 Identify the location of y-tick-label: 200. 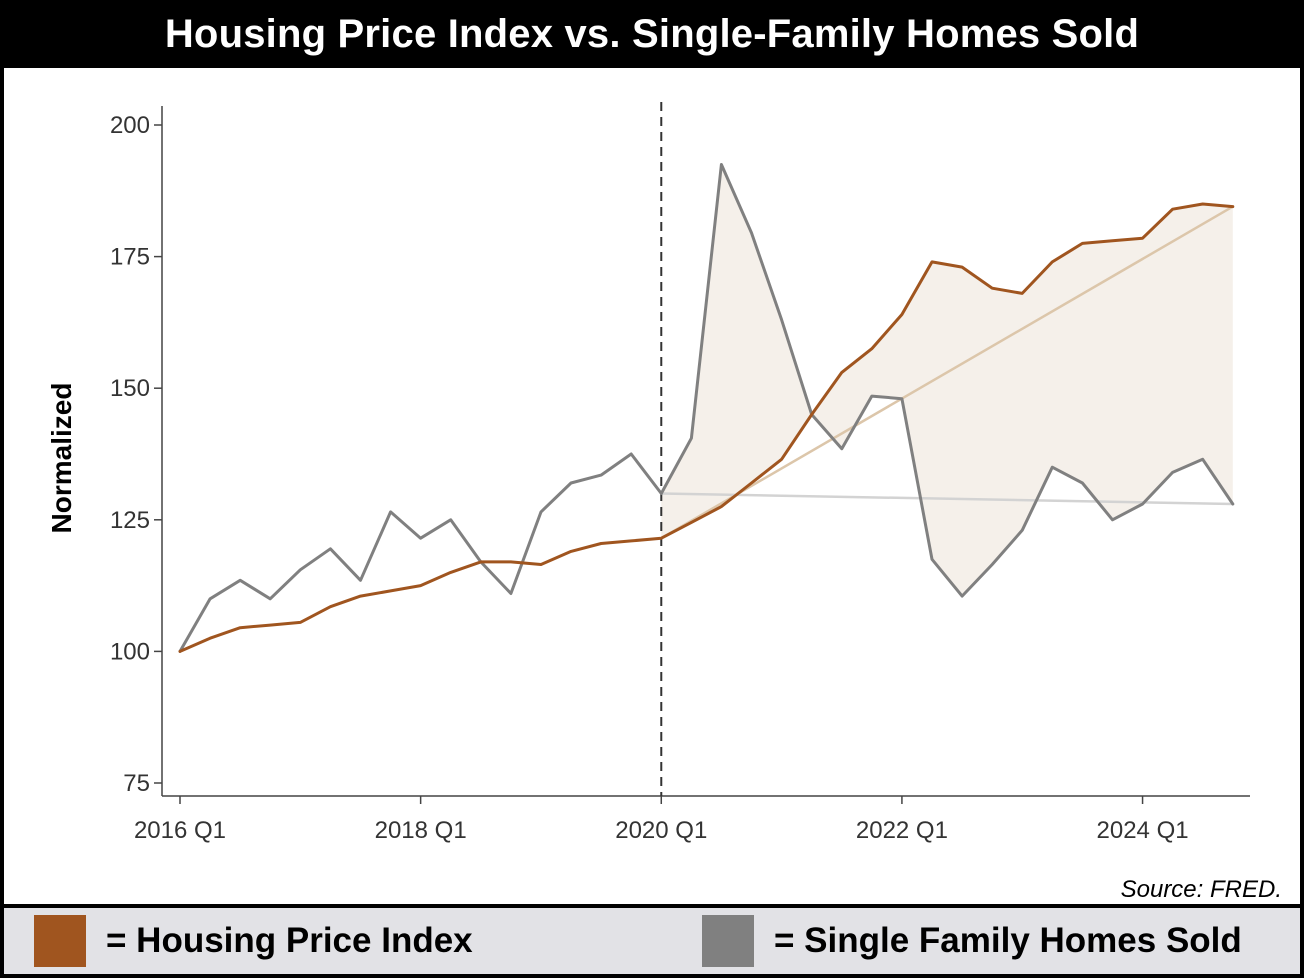
(130, 125).